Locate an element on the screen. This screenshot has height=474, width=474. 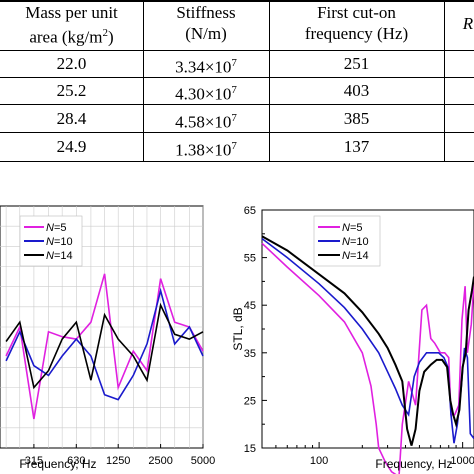
row-frequency: 137 is located at coordinates (356, 146).